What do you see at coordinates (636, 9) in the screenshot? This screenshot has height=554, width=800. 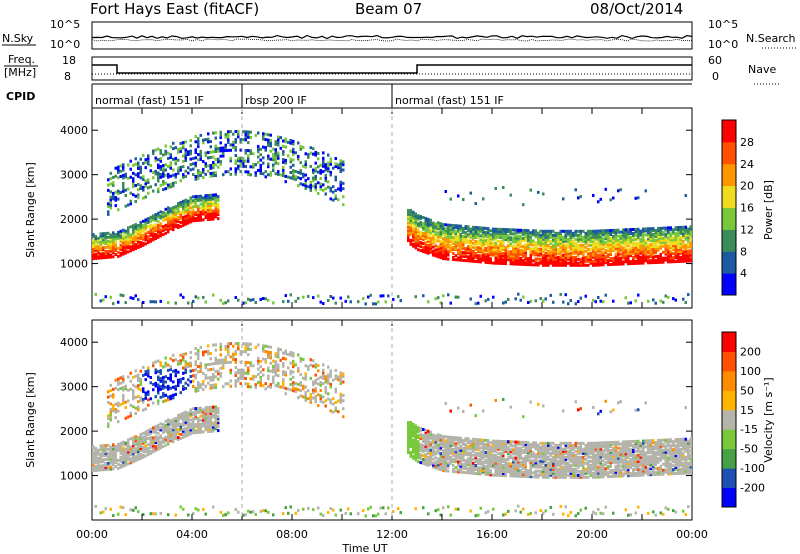 I see `date-label: 08/Oct/2014` at bounding box center [636, 9].